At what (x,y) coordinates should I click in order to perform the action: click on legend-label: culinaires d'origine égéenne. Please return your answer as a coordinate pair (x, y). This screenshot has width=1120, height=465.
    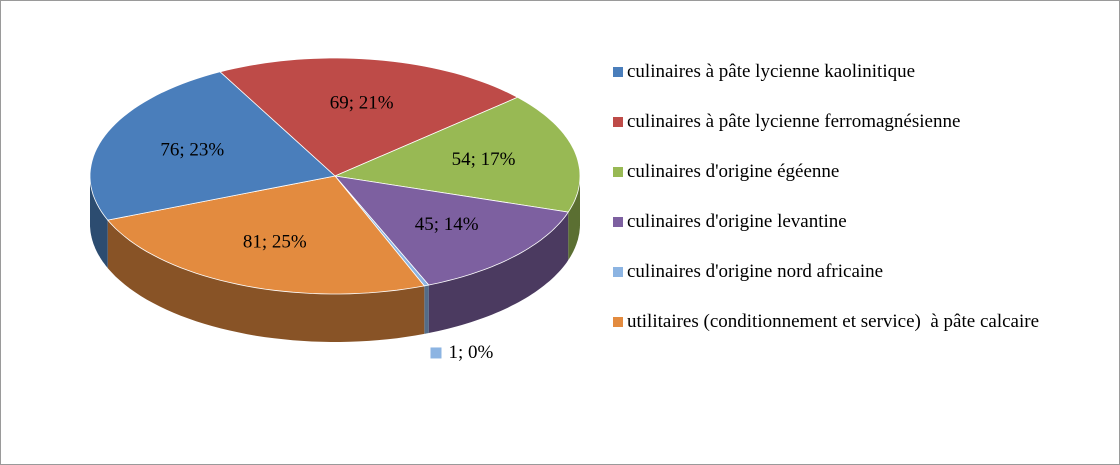
    Looking at the image, I should click on (733, 171).